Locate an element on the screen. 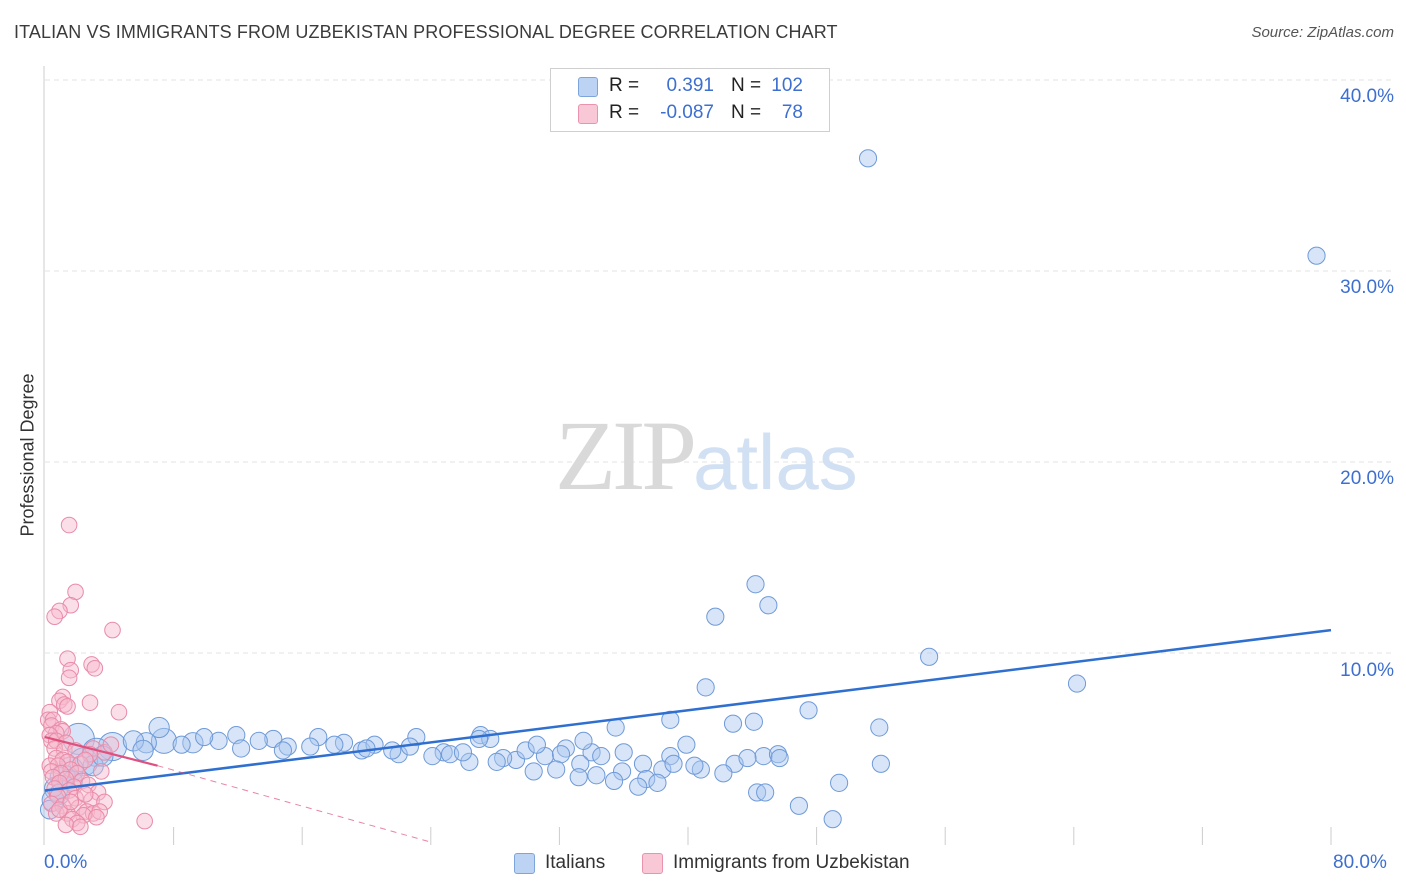 Image resolution: width=1406 pixels, height=892 pixels. legend-n-label: N = is located at coordinates (746, 85).